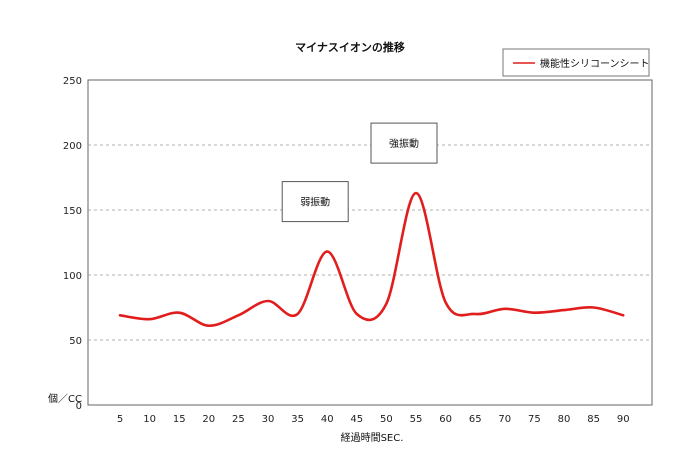 The height and width of the screenshot is (466, 700). I want to click on y-tick-label-100: 100, so click(72, 276).